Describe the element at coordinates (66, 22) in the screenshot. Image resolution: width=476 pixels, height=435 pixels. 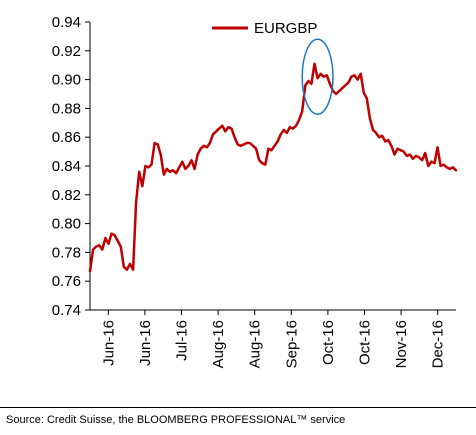
I see `y-tick-label: 0.94` at that location.